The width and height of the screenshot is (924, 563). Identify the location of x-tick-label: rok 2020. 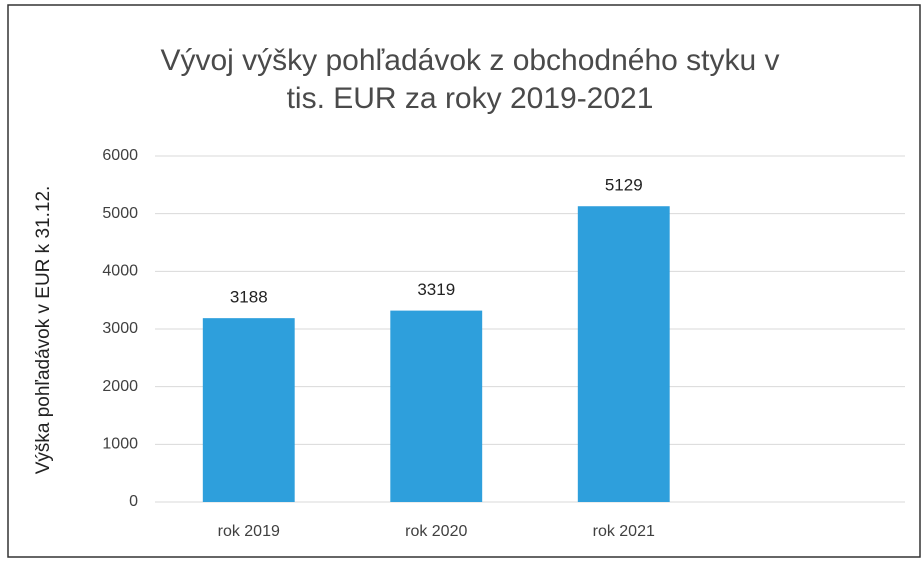
(436, 531).